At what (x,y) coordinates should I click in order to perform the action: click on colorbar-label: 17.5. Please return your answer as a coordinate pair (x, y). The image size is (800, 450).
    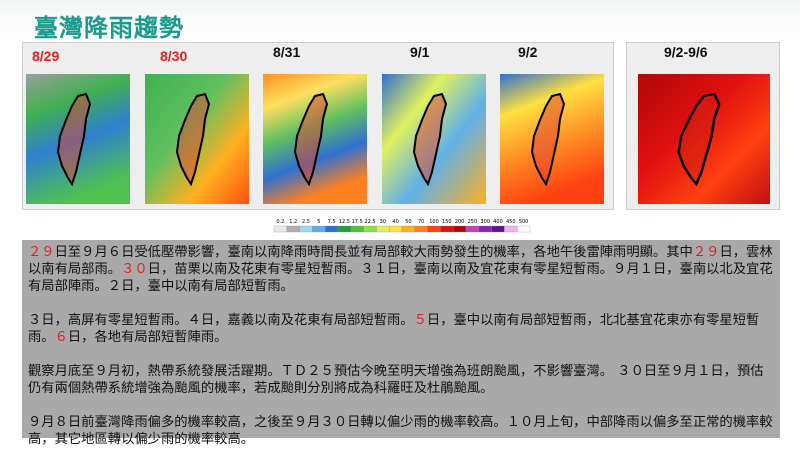
    Looking at the image, I should click on (357, 222).